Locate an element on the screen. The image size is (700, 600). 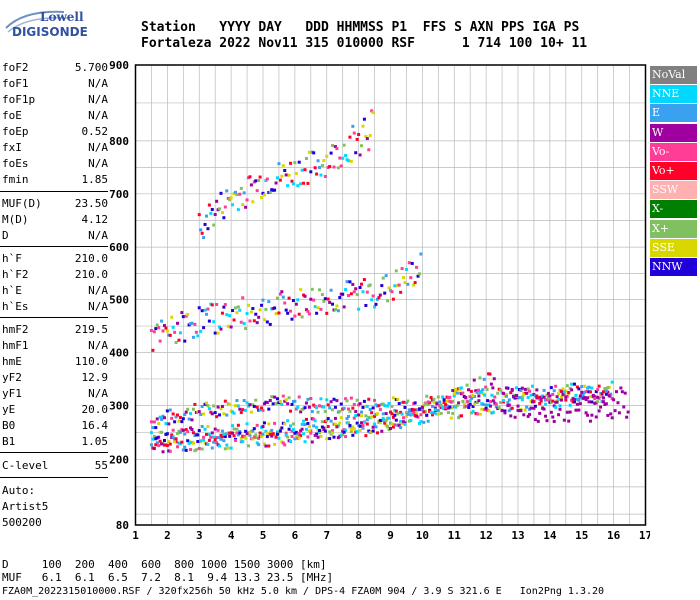
param-value: N/A is located at coordinates (98, 147).